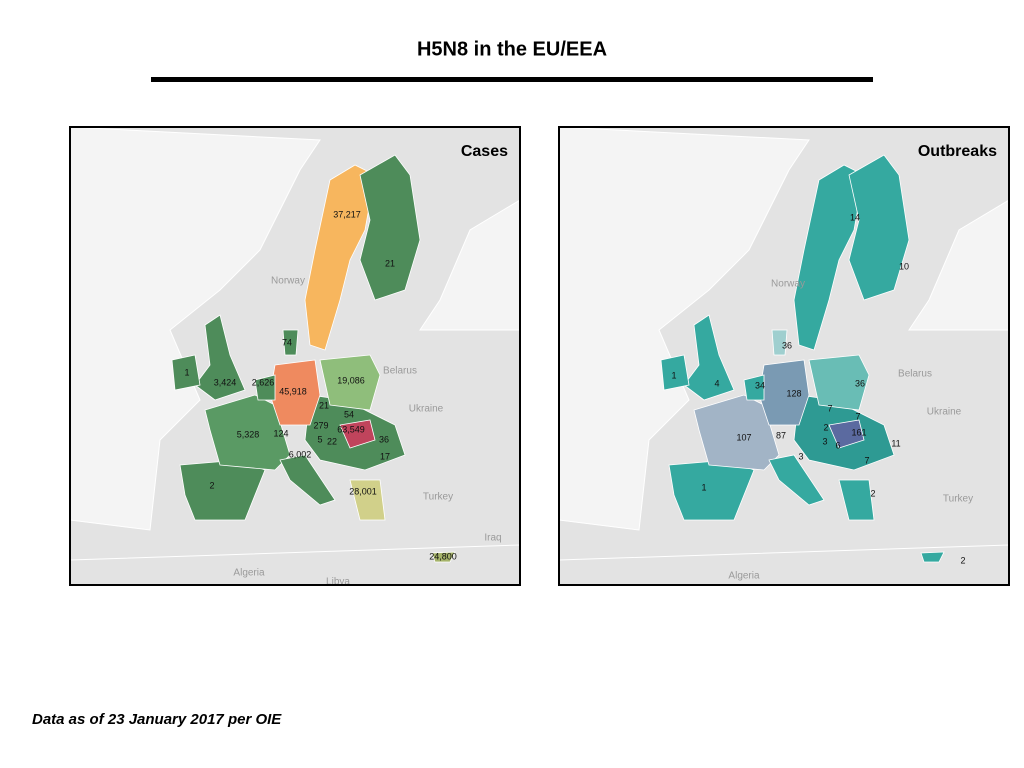 The width and height of the screenshot is (1024, 768). I want to click on country-value: 5, so click(319, 439).